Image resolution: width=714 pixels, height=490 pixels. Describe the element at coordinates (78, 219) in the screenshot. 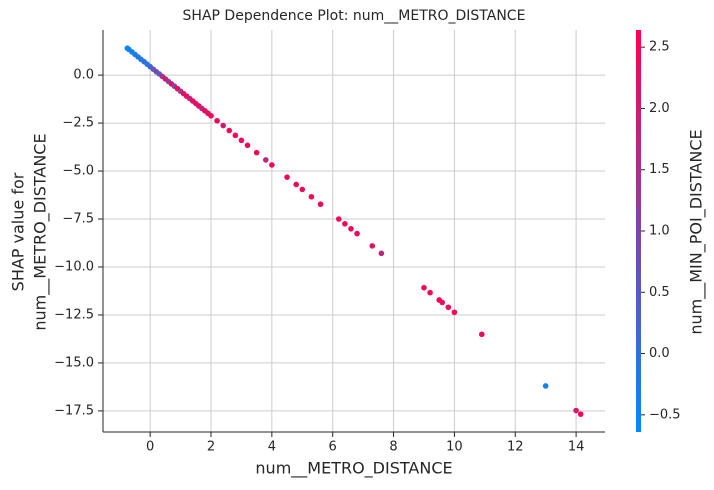

I see `y-tick-label: −7.5` at that location.